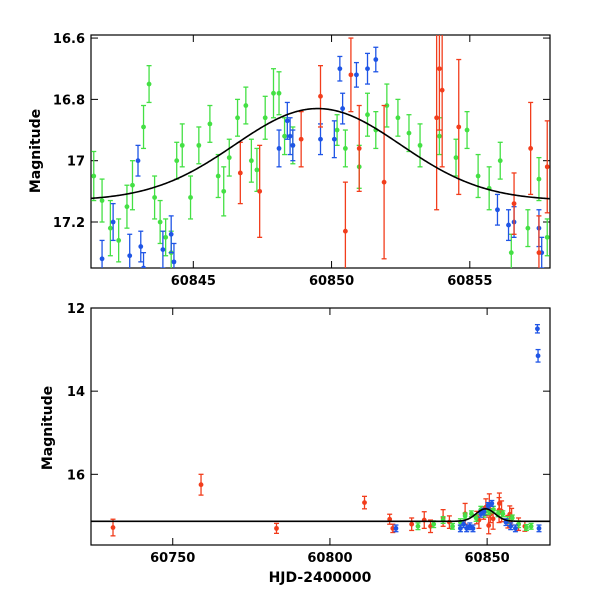 The height and width of the screenshot is (600, 600). What do you see at coordinates (76, 162) in the screenshot?
I see `y-tick-label: 17` at bounding box center [76, 162].